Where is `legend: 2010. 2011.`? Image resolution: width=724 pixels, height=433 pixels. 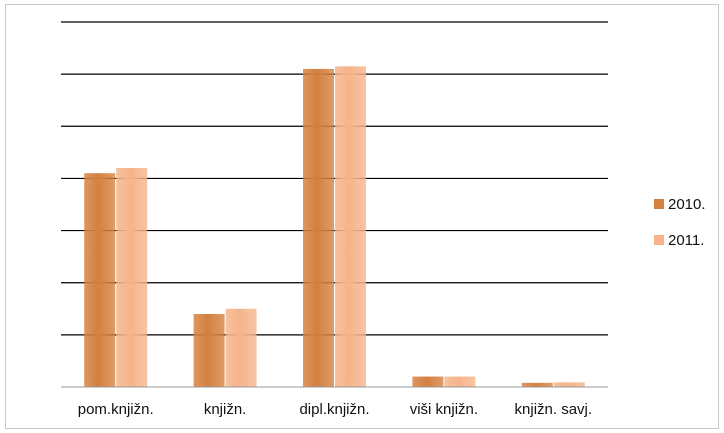
legend: 2010. 2011. is located at coordinates (680, 222).